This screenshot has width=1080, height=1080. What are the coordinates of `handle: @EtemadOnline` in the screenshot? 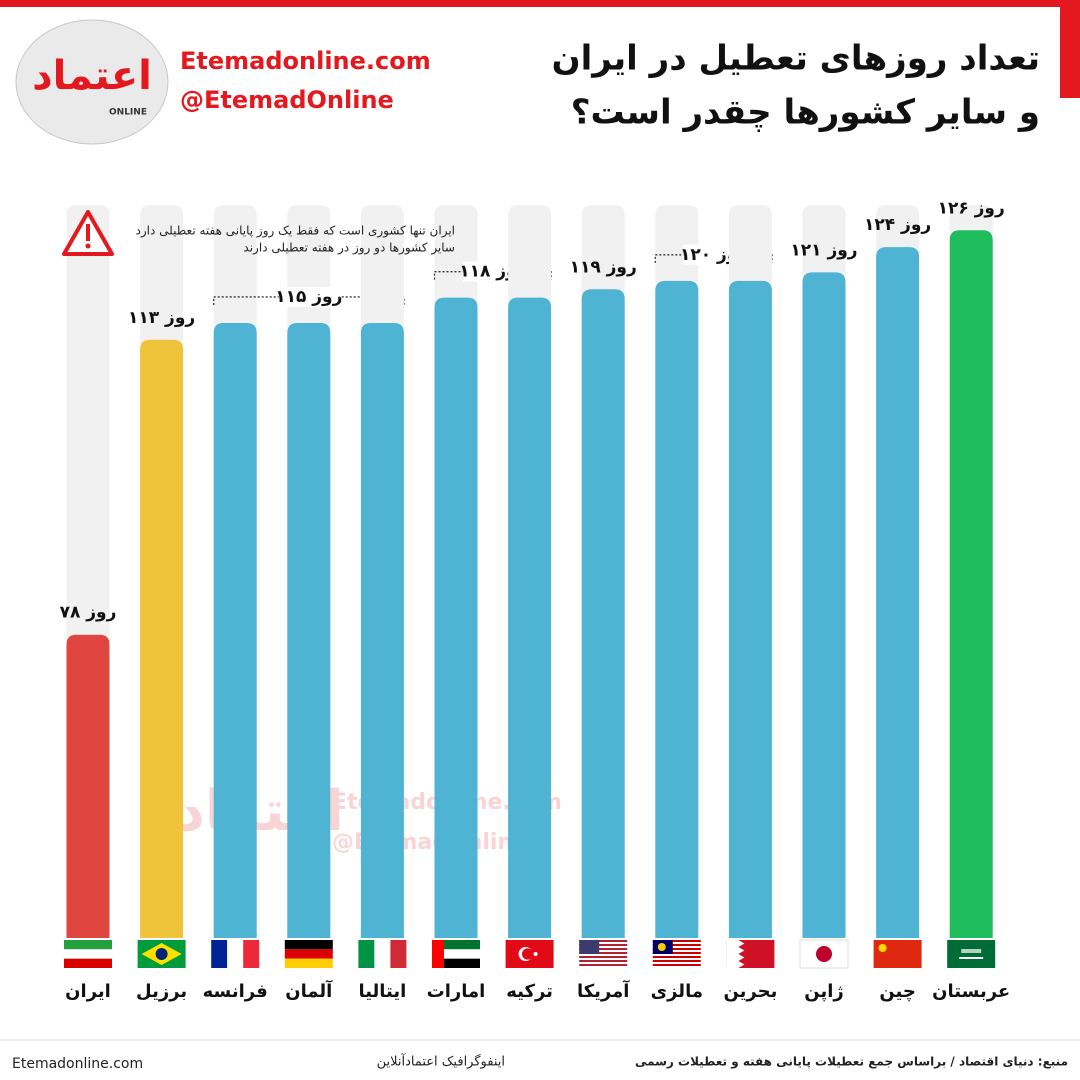 It's located at (287, 100).